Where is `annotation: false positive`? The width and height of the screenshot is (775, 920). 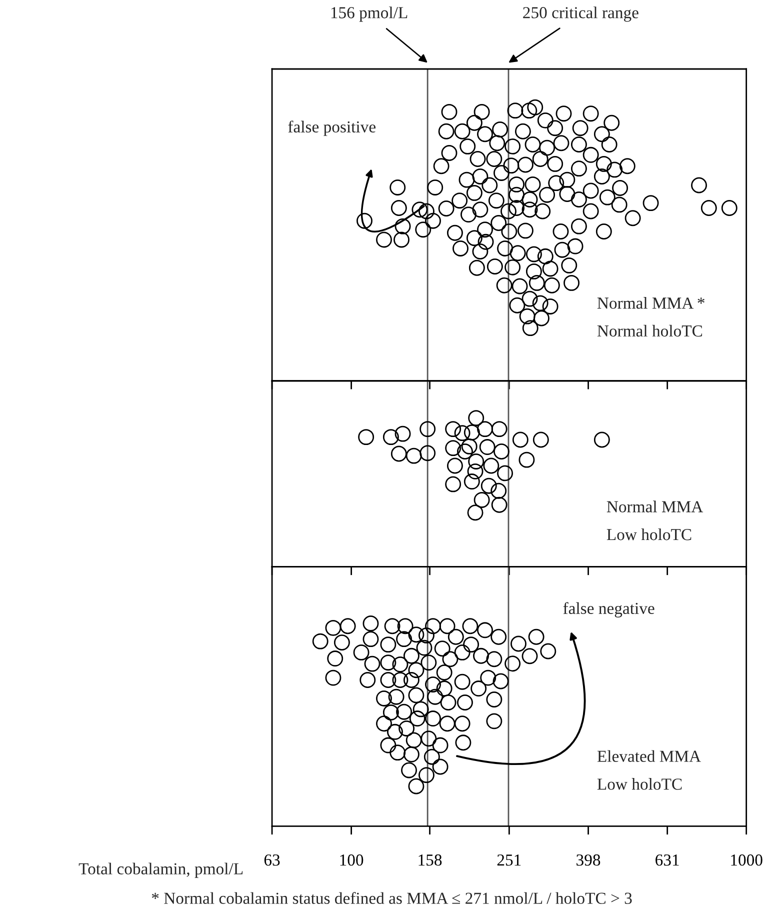 annotation: false positive is located at coordinates (332, 128).